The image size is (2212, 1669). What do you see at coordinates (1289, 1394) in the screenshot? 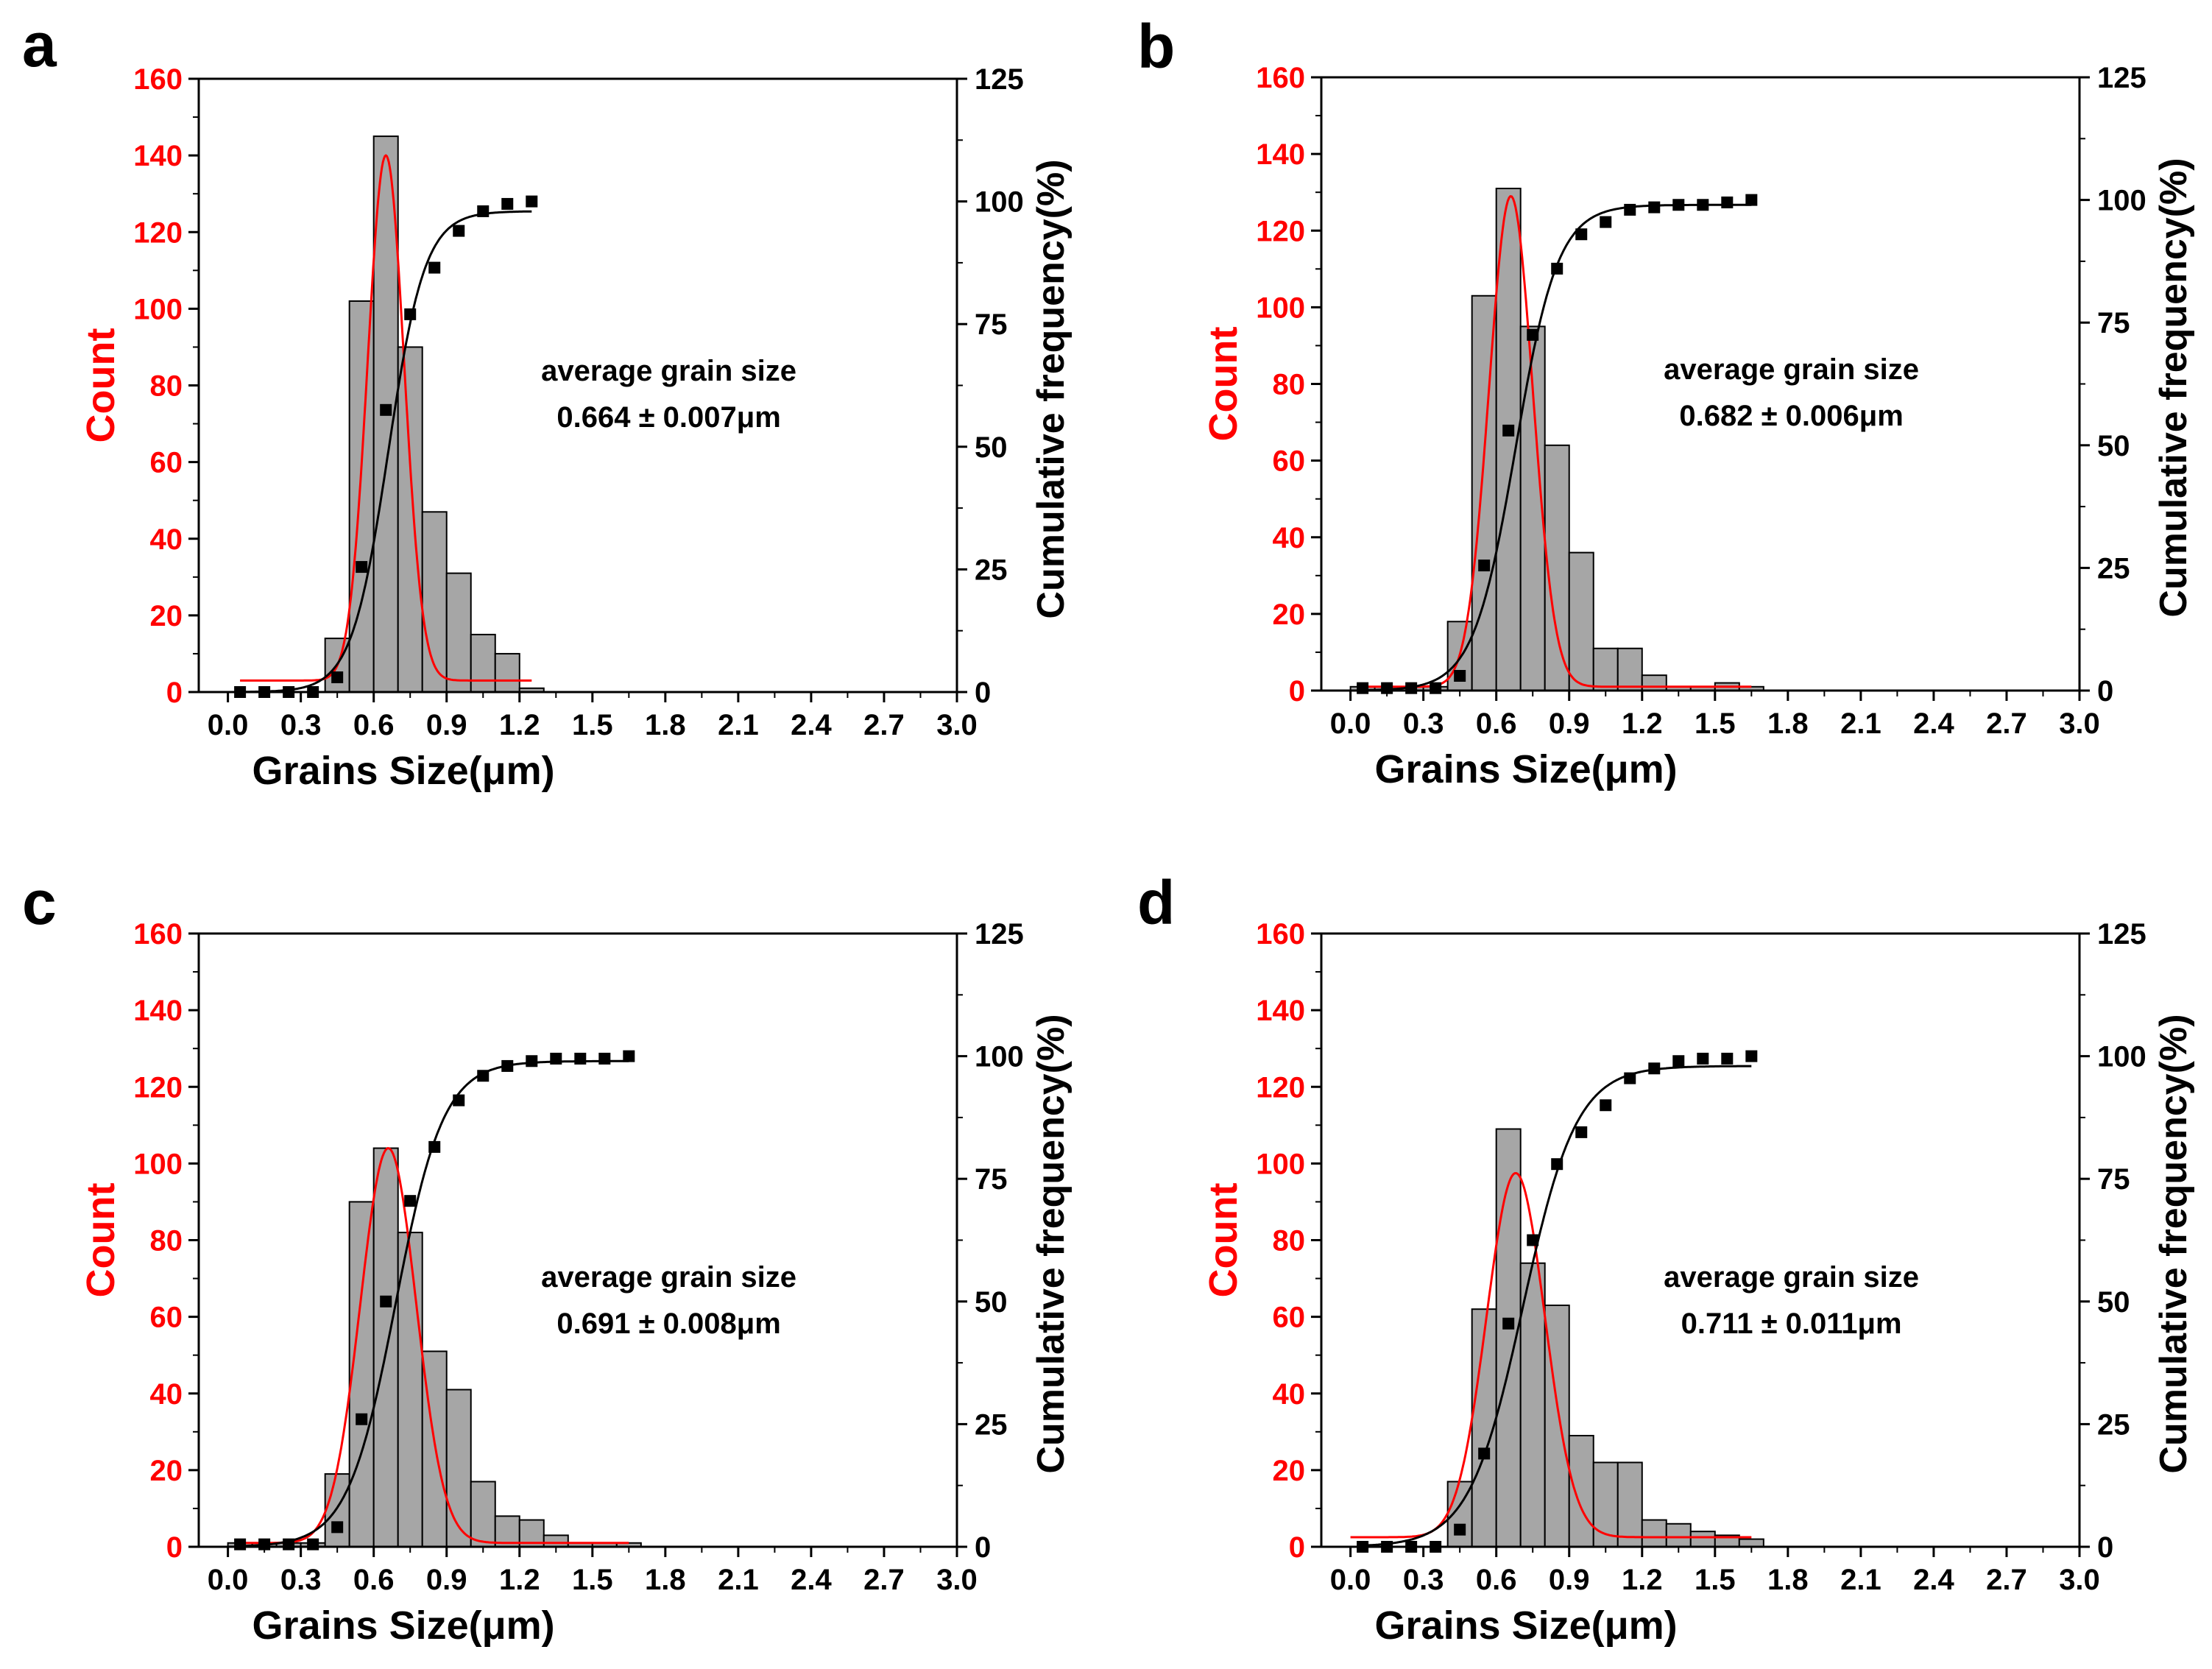
I see `y-tick-label: 40` at bounding box center [1289, 1394].